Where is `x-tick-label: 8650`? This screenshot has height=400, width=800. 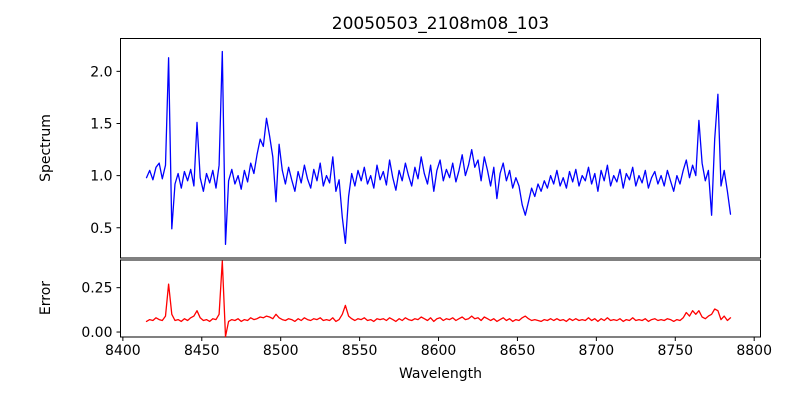 x-tick-label: 8650 is located at coordinates (518, 351).